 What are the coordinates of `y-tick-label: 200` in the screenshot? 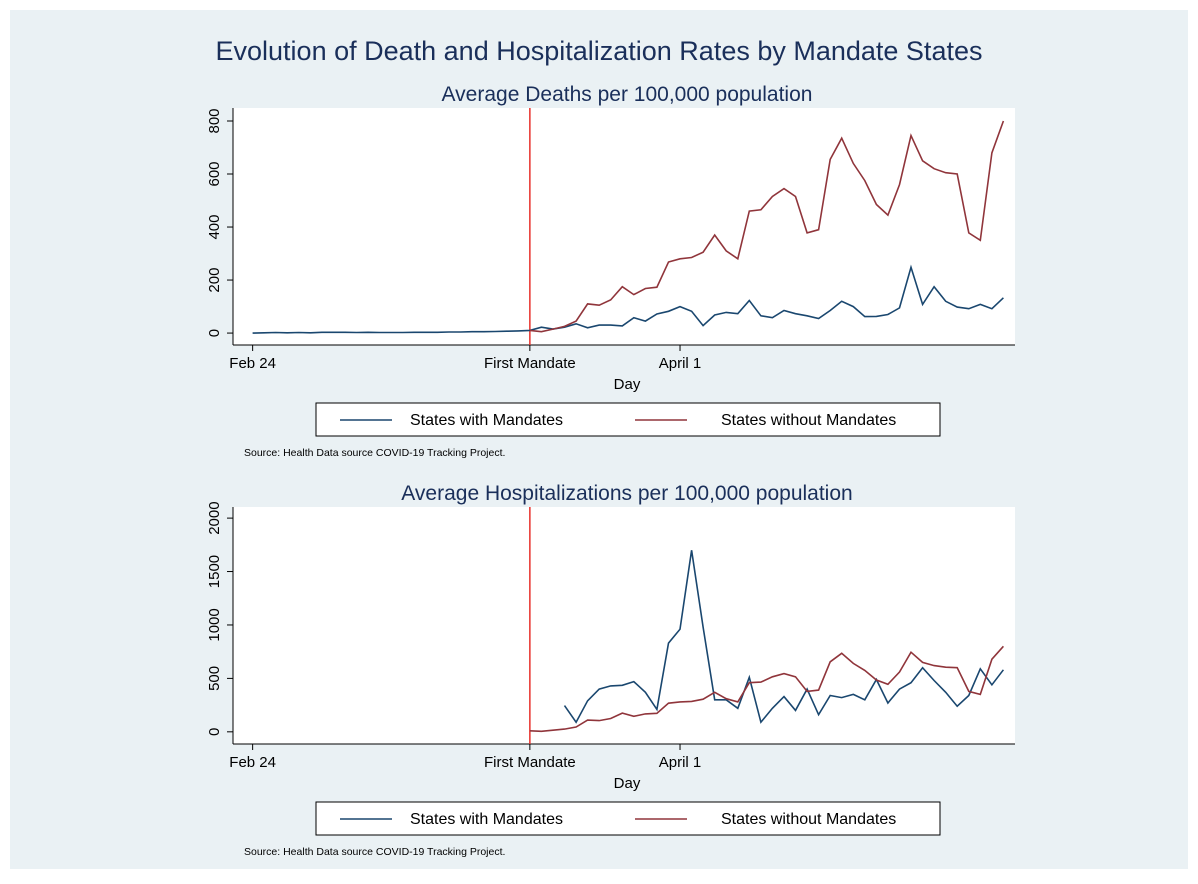 It's located at (214, 280).